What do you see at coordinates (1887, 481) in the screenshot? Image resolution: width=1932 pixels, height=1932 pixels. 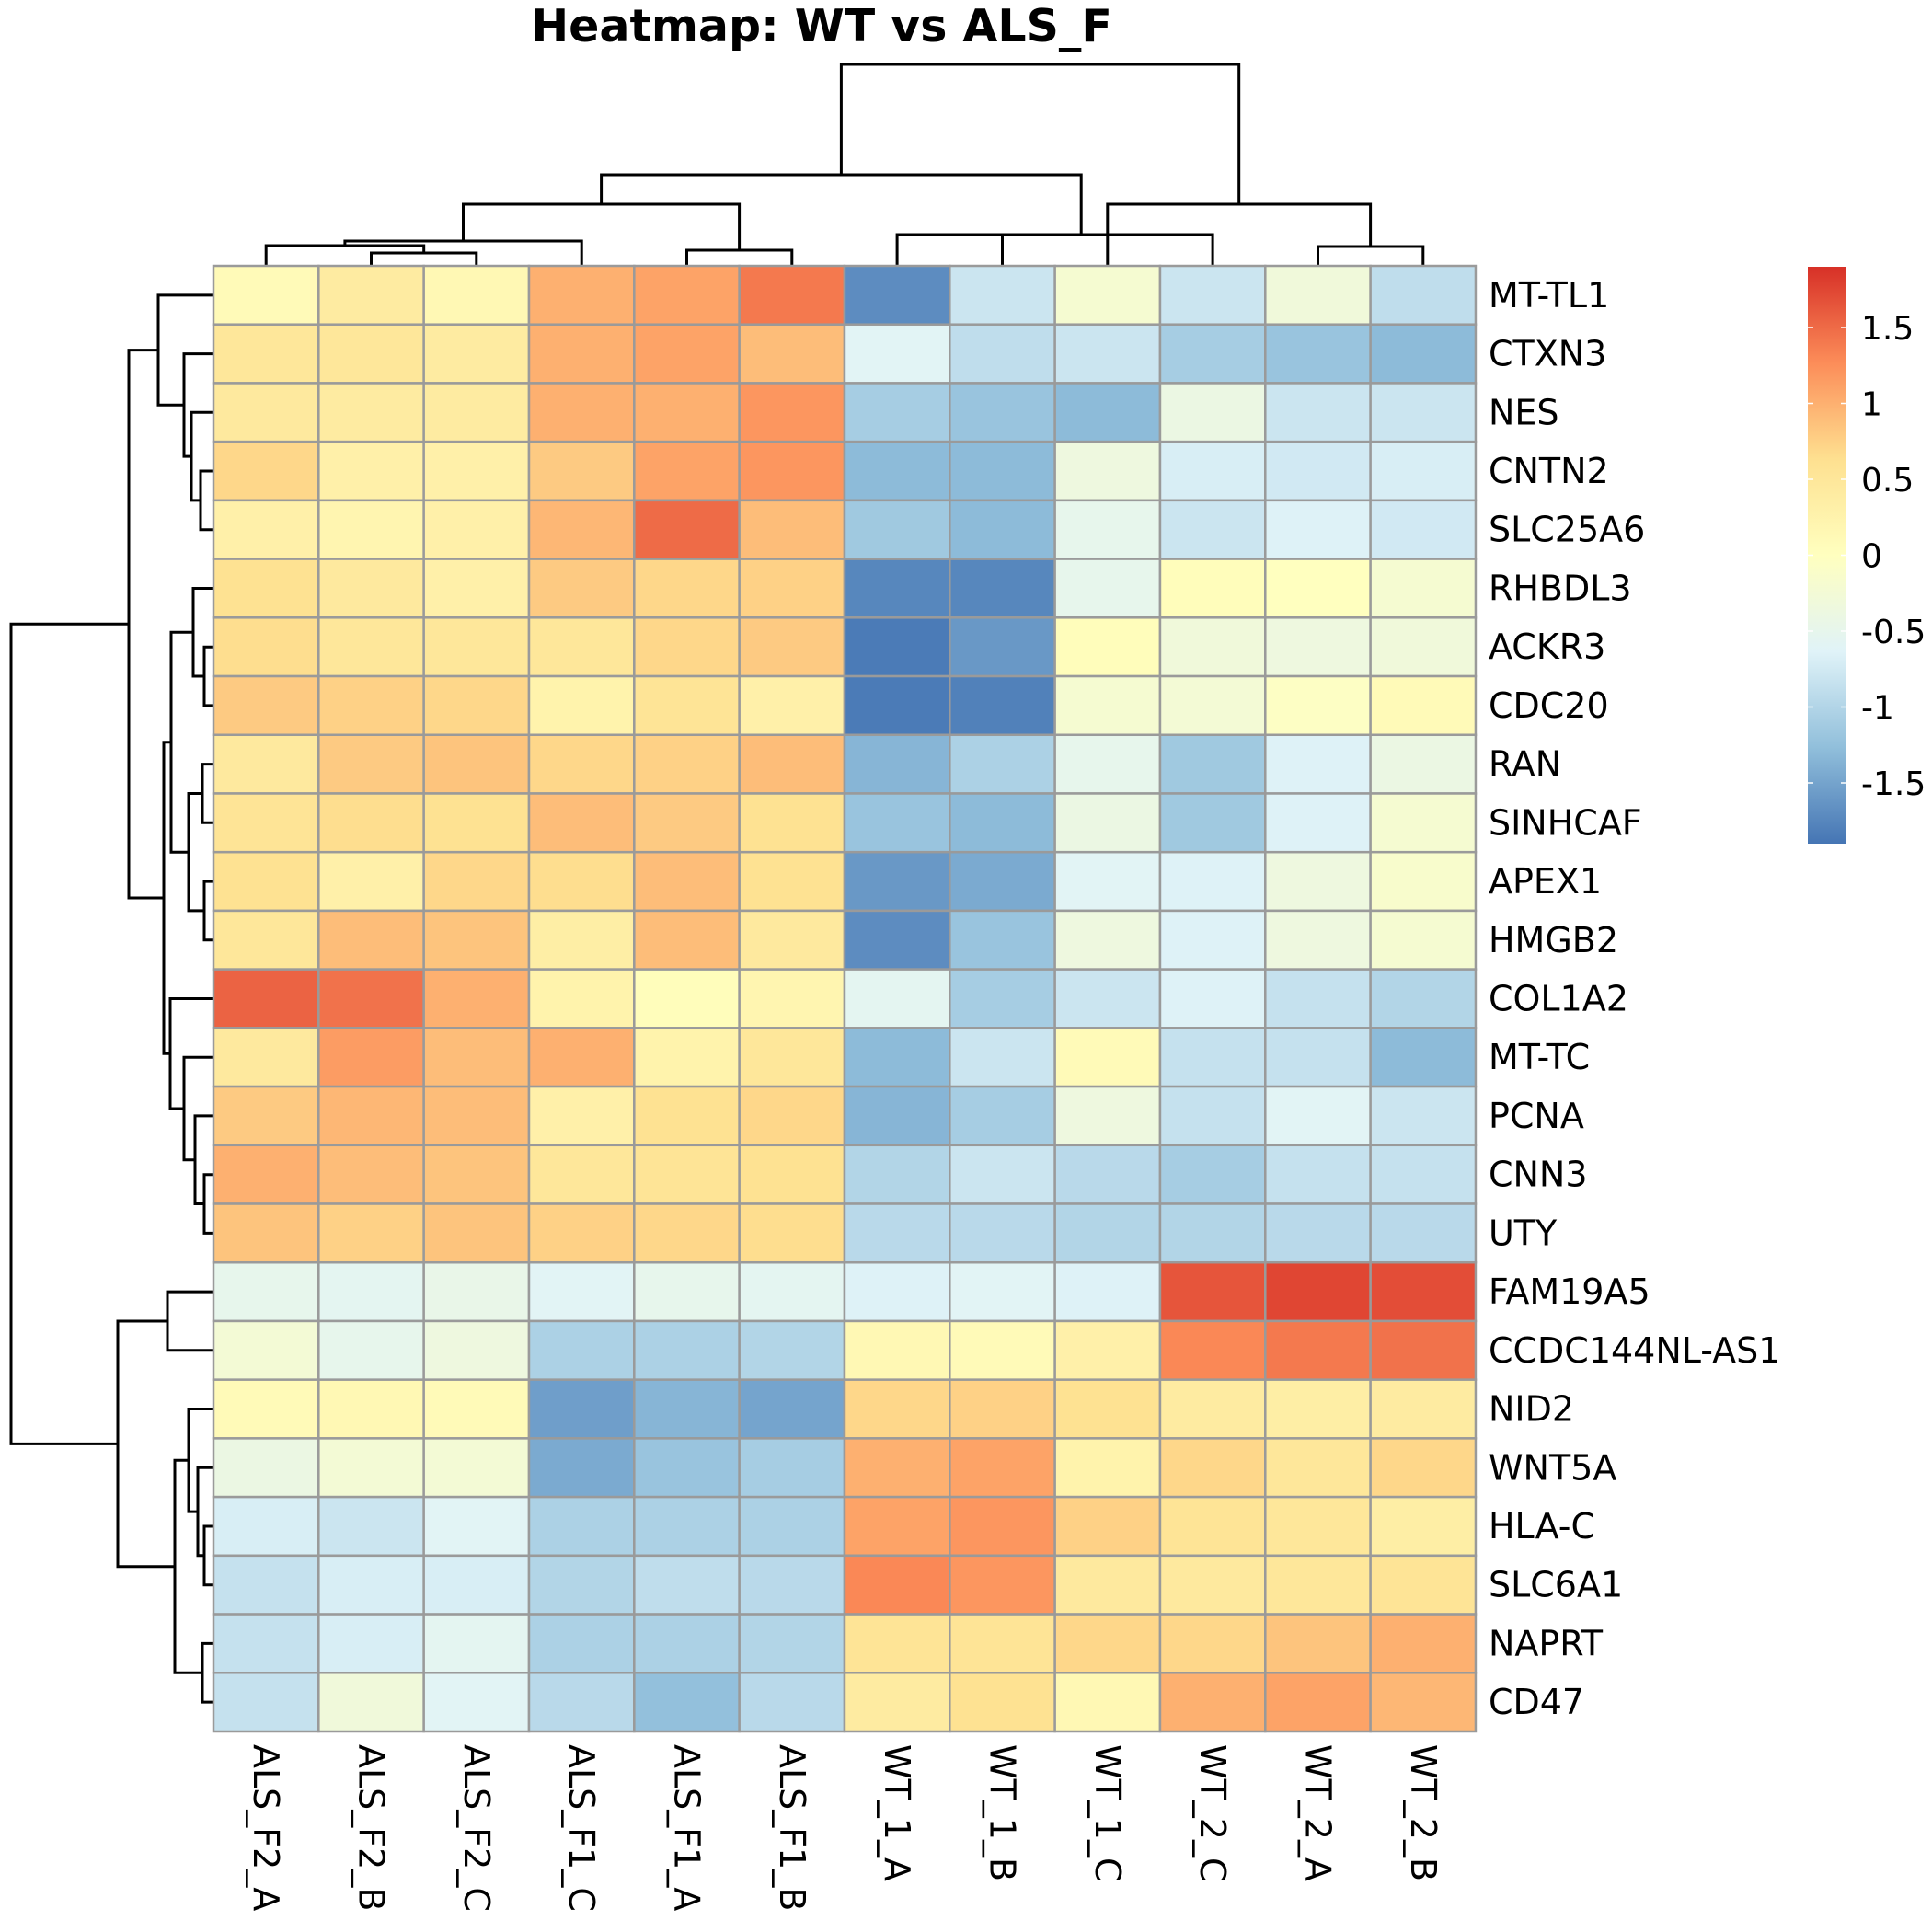 I see `legend-tick-label: 0.5` at bounding box center [1887, 481].